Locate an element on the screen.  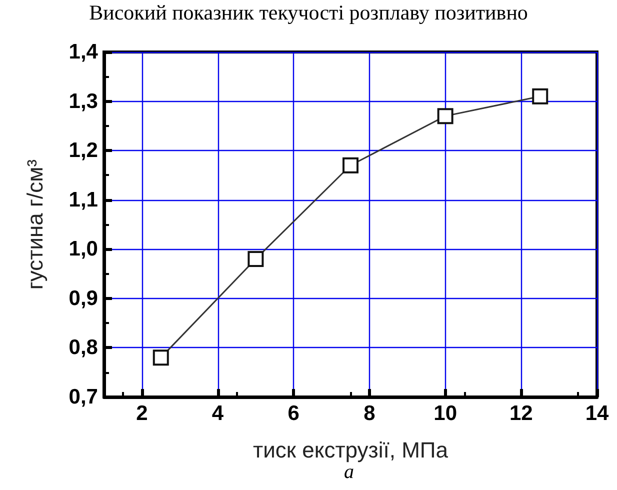
y-tick-label: 1,1 is located at coordinates (83, 200).